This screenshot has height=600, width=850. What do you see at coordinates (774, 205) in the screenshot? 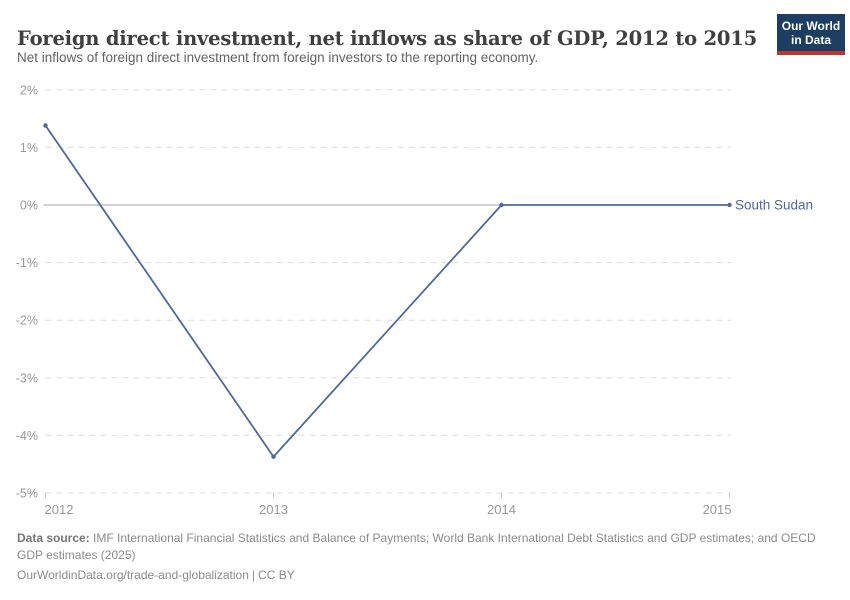
I see `series-label: South Sudan` at bounding box center [774, 205].